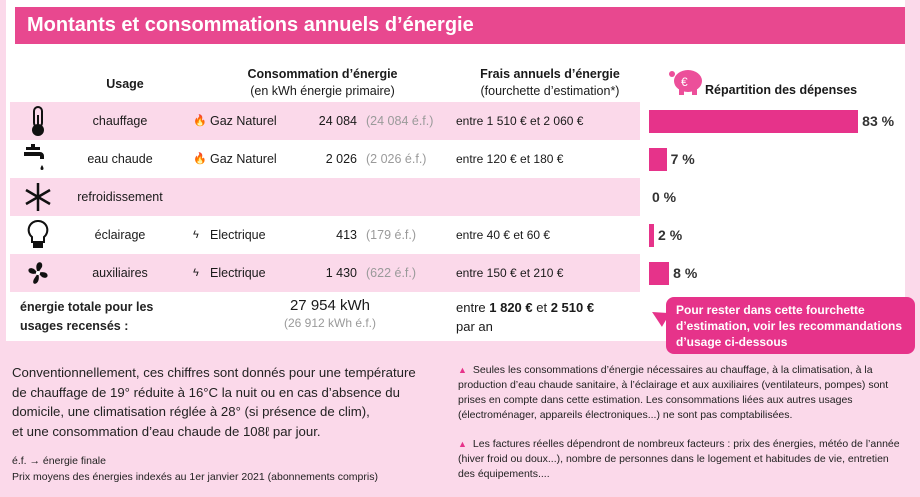 This screenshot has height=497, width=920. I want to click on total-consumption: 27 954 kWh (26 912 kWh é.f.), so click(330, 313).